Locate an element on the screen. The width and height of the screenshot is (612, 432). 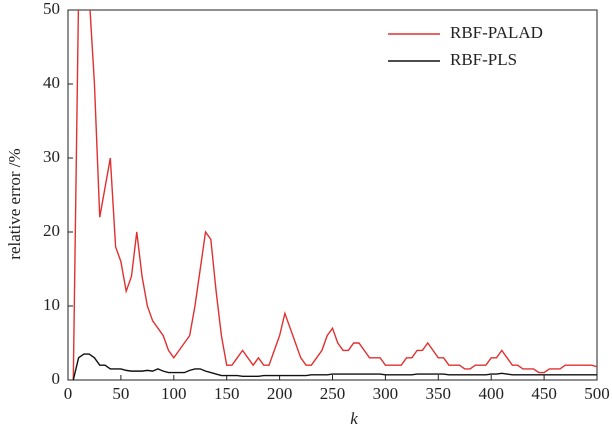
x-tick-label: 500 is located at coordinates (597, 393).